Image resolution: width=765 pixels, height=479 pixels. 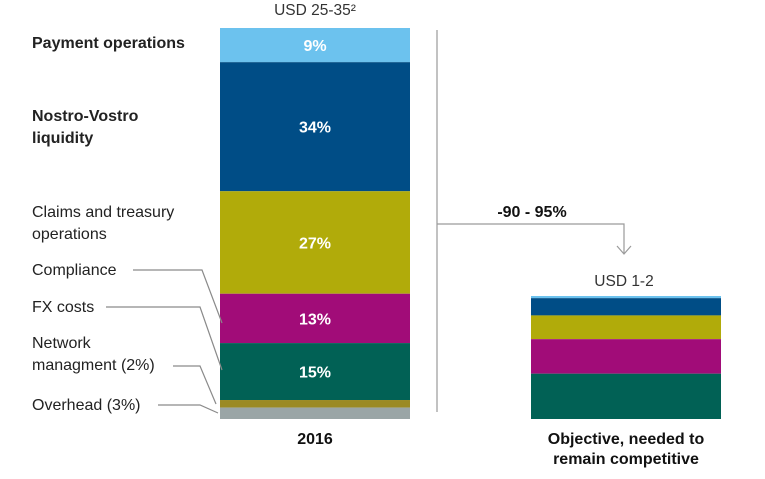 What do you see at coordinates (178, 296) in the screenshot?
I see `leader-line-compliance` at bounding box center [178, 296].